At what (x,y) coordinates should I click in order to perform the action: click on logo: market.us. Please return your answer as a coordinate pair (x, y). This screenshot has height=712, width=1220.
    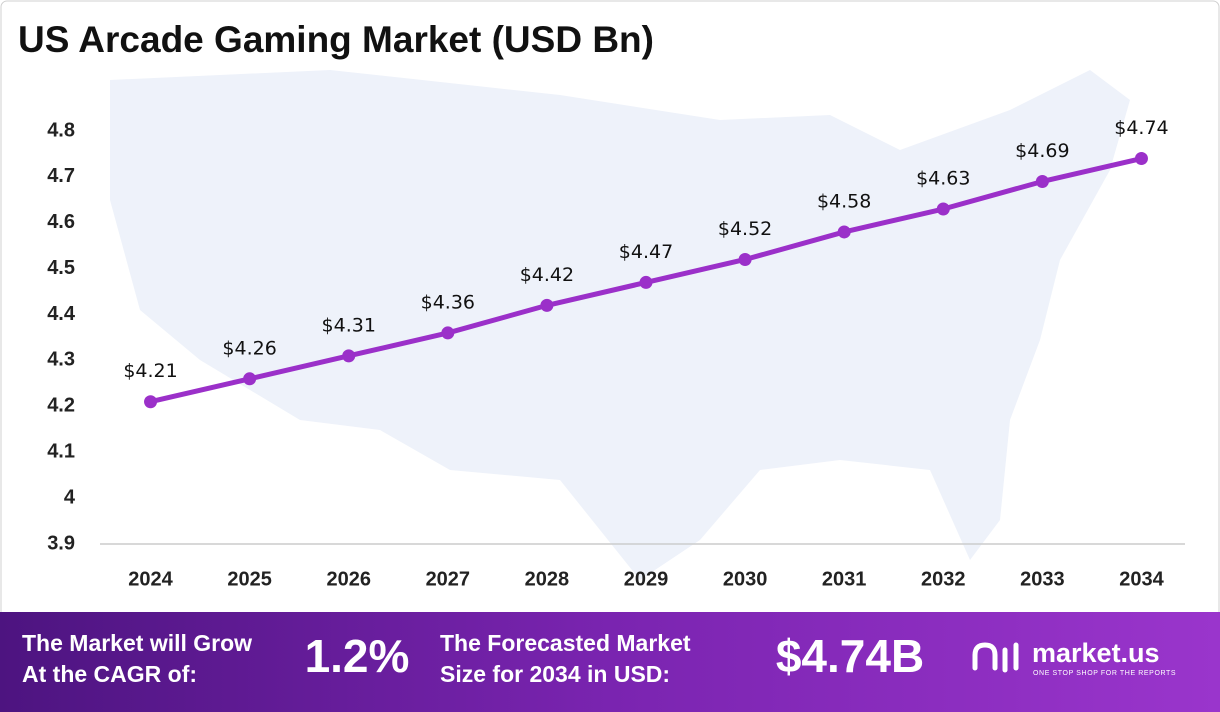
    Looking at the image, I should click on (1096, 653).